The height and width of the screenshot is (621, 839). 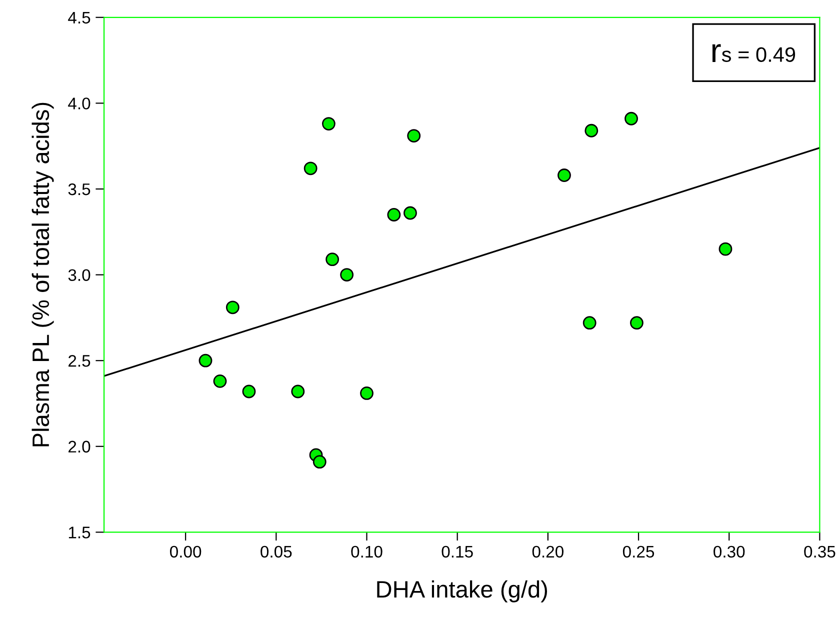 What do you see at coordinates (638, 552) in the screenshot?
I see `x-tick-label: 0.25` at bounding box center [638, 552].